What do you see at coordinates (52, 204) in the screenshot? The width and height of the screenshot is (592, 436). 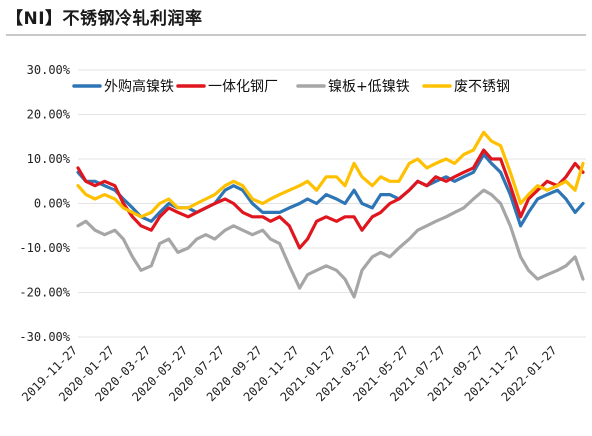 I see `y-tick-label: 0.00%` at bounding box center [52, 204].